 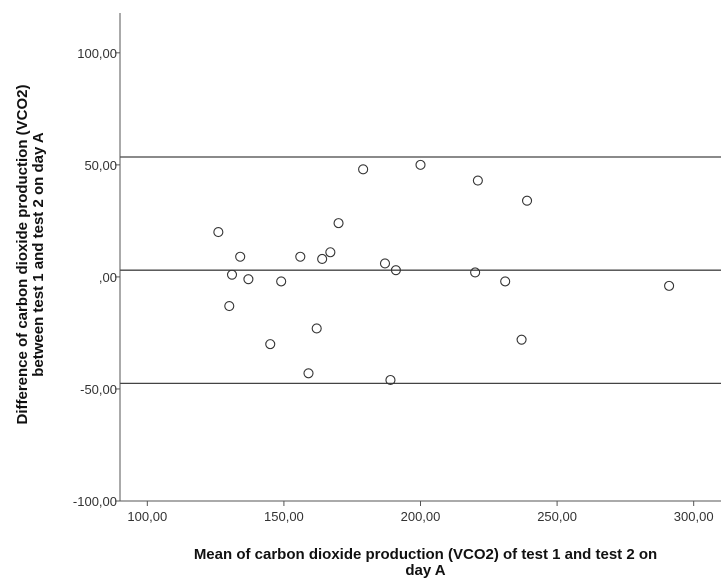 What do you see at coordinates (694, 516) in the screenshot?
I see `x-tick-label-4: 300,00` at bounding box center [694, 516].